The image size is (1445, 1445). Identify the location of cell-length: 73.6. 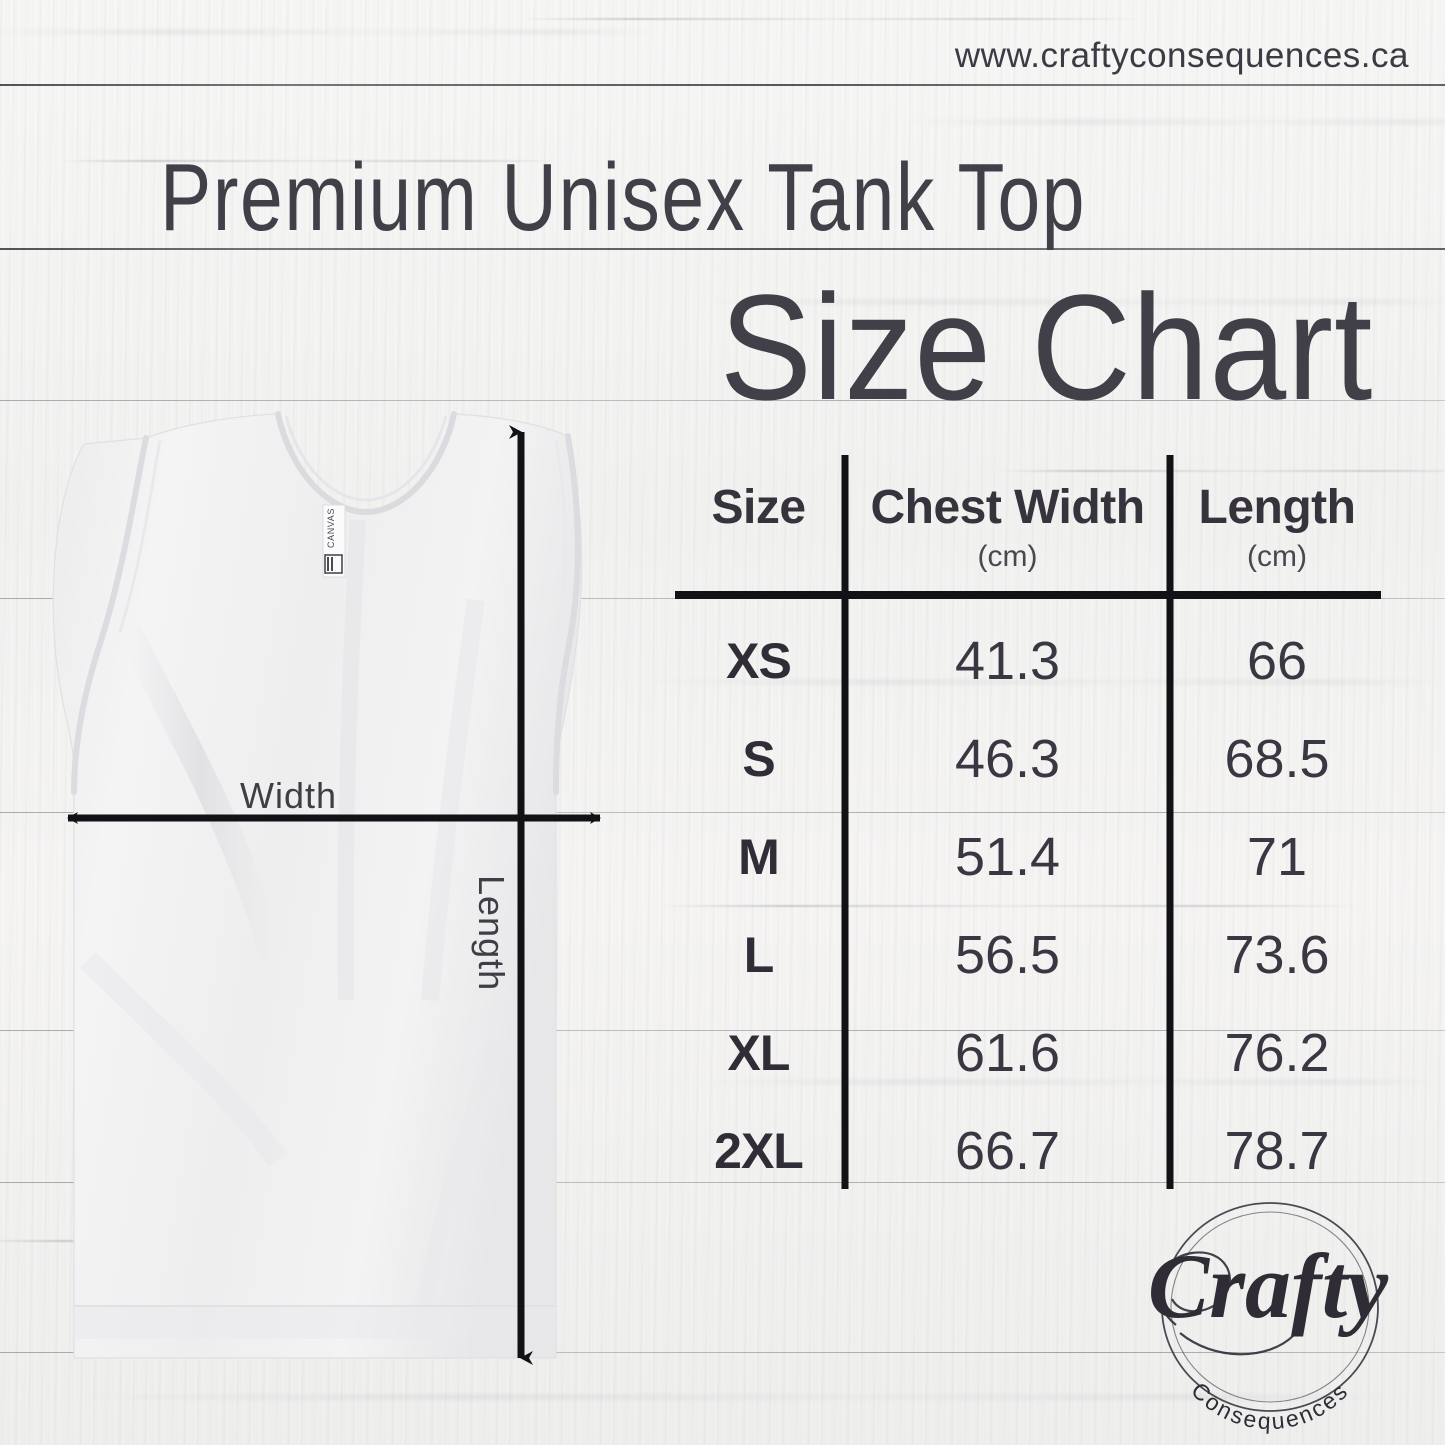
(1277, 955).